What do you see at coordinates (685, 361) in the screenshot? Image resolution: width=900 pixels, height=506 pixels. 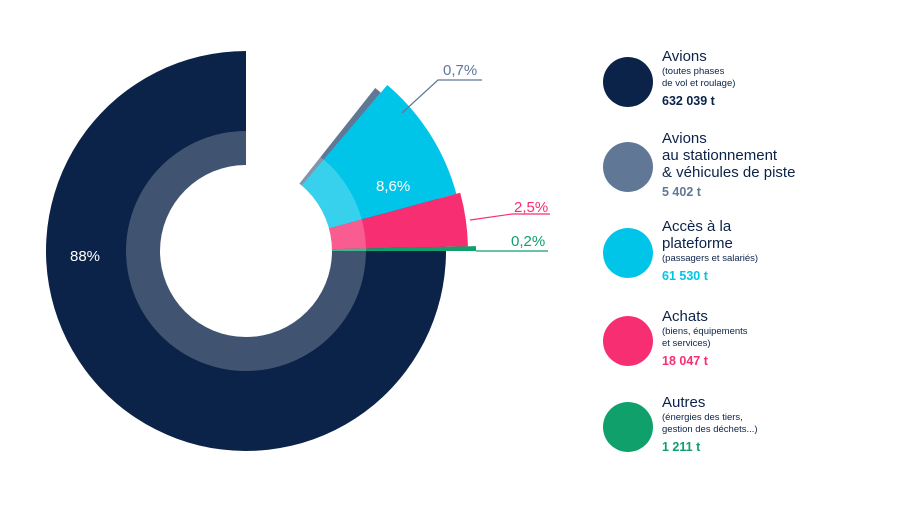 I see `legend-value: 18 047 t` at bounding box center [685, 361].